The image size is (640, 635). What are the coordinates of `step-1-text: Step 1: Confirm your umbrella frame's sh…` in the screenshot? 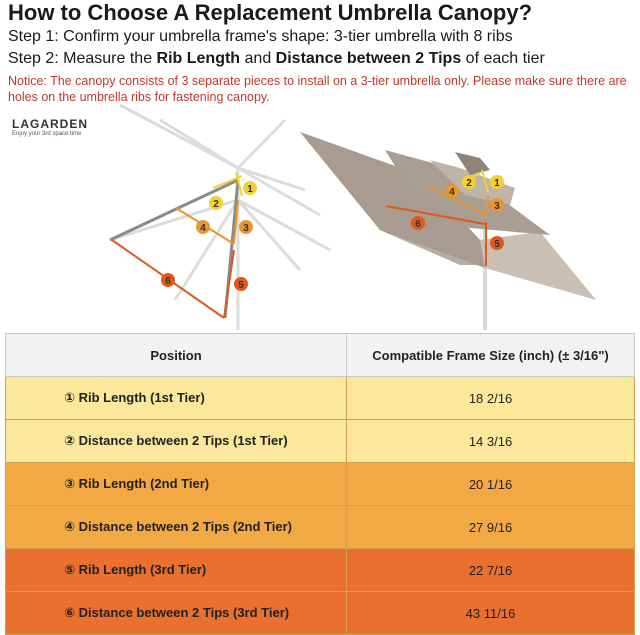 It's located at (260, 36).